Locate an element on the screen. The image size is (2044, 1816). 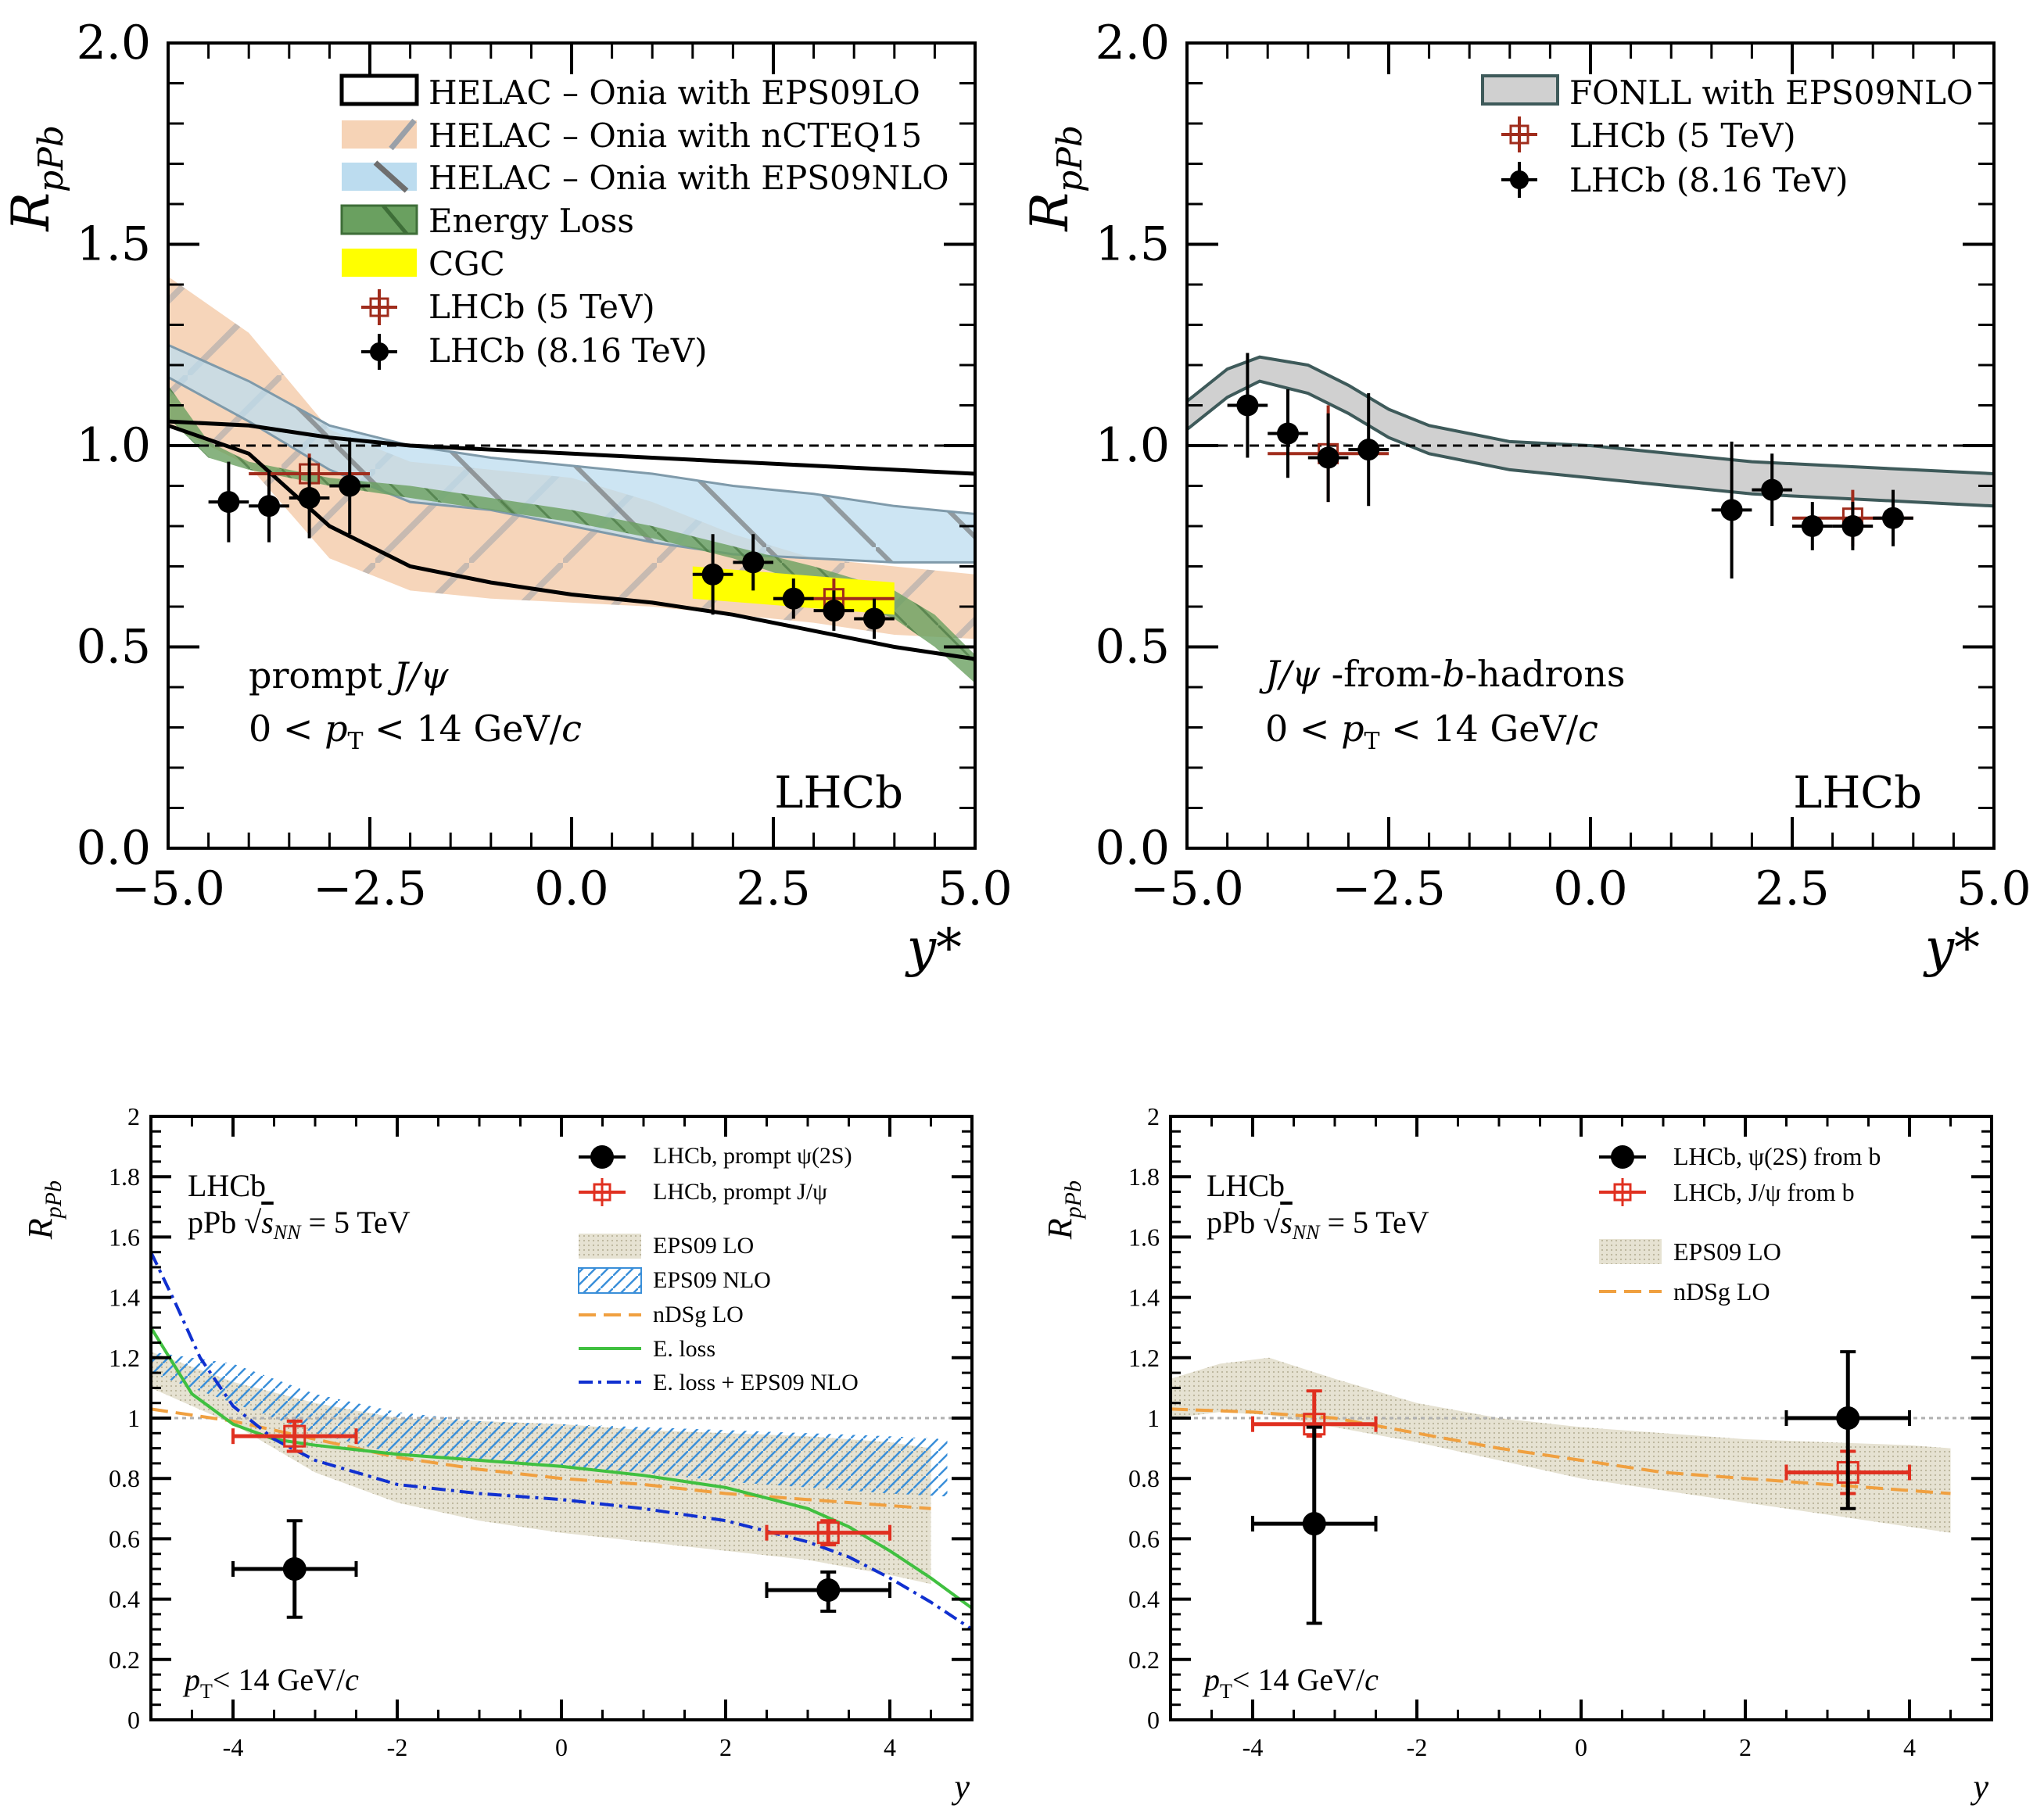
panel-d-curves is located at coordinates (1560, 1451).